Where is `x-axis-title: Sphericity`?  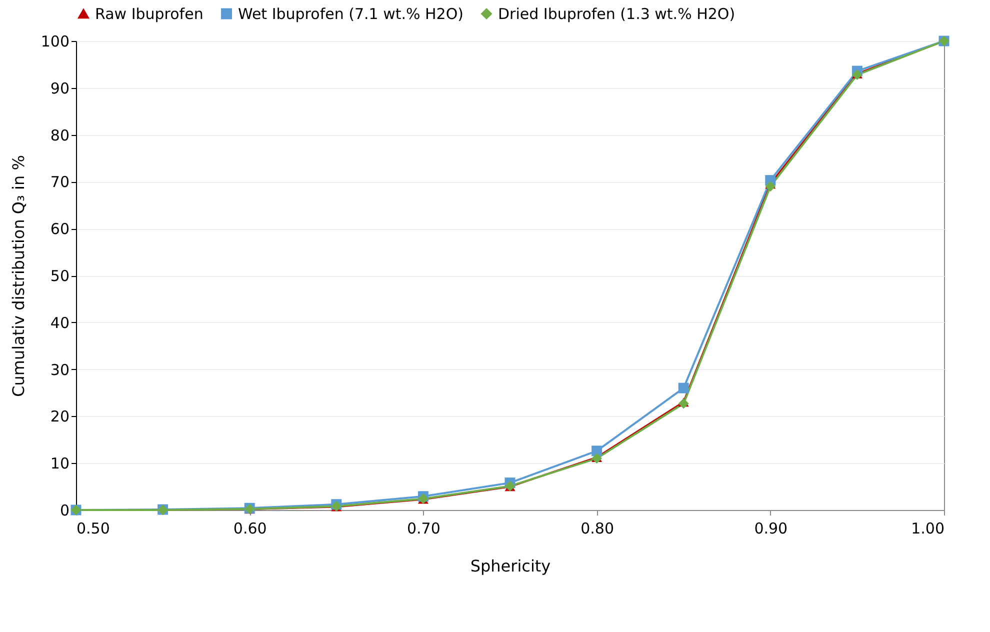 x-axis-title: Sphericity is located at coordinates (510, 566).